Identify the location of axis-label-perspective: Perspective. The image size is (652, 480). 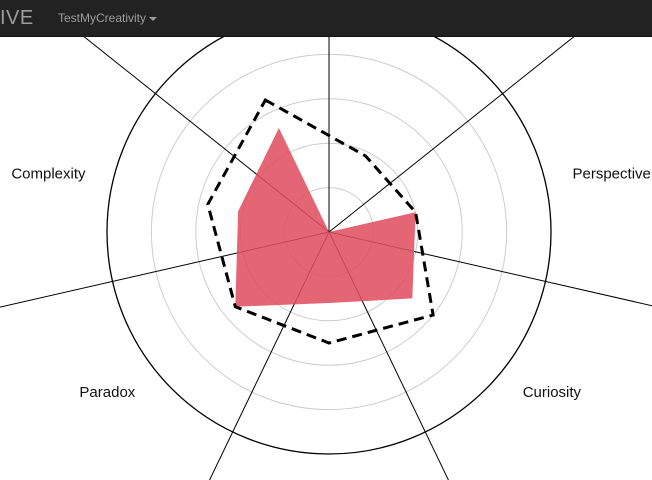
(612, 174).